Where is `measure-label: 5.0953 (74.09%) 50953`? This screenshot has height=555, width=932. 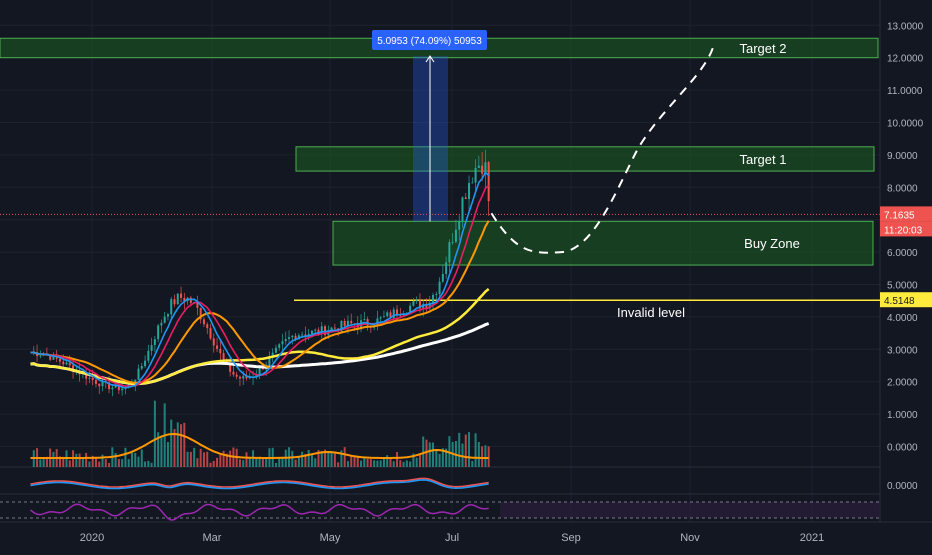
measure-label: 5.0953 (74.09%) 50953 is located at coordinates (429, 41).